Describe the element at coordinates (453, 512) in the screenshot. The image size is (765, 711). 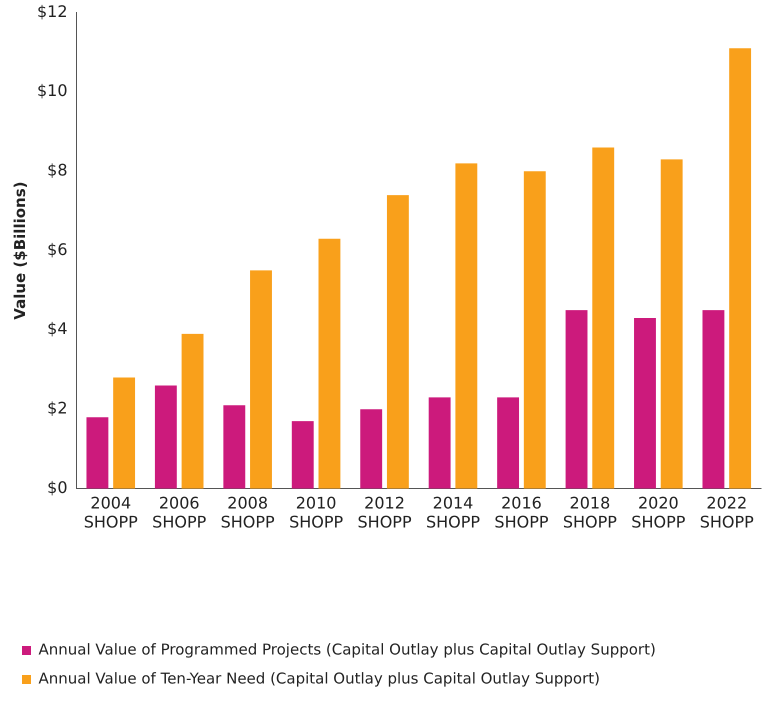
I see `x-tick-label: 2014 SHOPP` at that location.